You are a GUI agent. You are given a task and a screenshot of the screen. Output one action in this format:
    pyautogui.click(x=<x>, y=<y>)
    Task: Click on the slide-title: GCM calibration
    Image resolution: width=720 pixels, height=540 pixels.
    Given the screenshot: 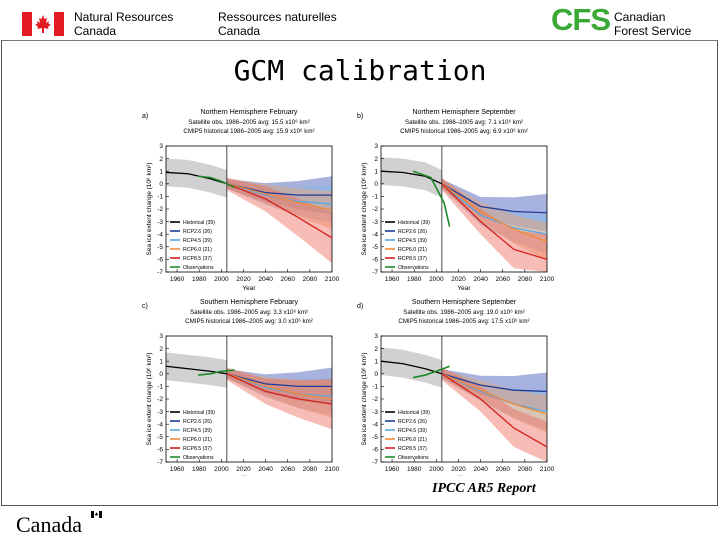 What is the action you would take?
    pyautogui.click(x=360, y=70)
    